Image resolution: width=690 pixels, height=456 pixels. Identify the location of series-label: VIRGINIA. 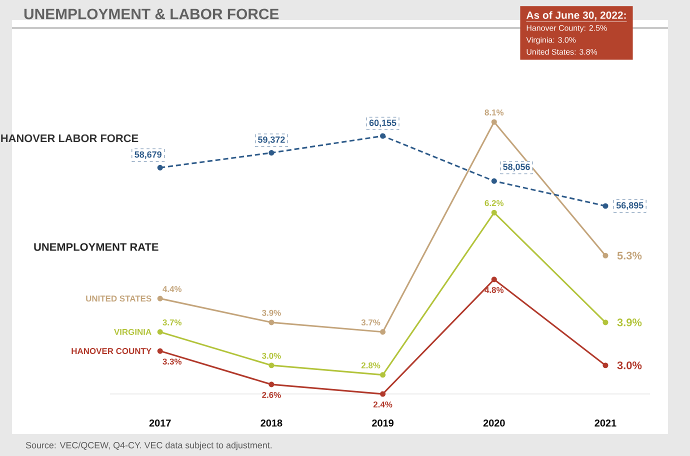
(133, 331).